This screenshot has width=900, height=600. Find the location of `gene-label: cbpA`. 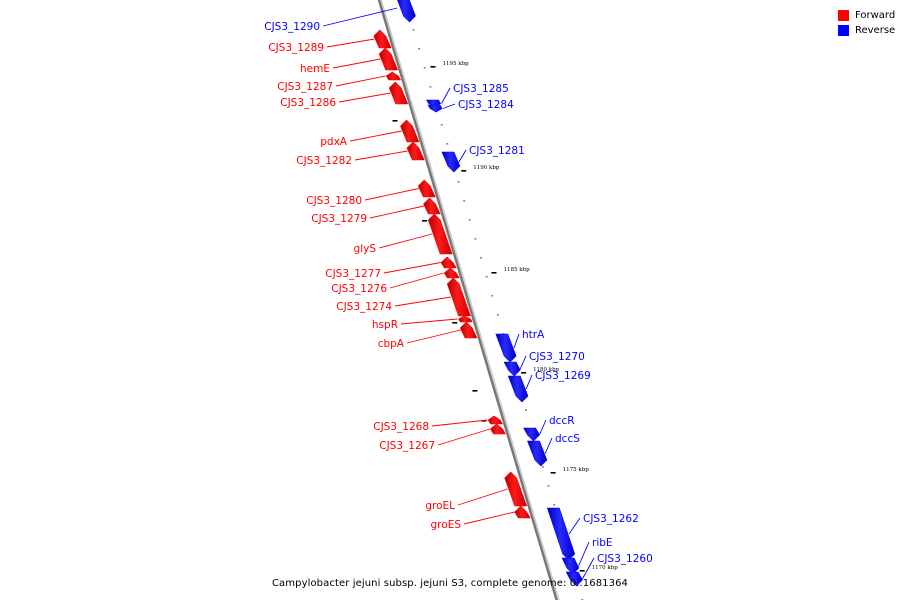

gene-label: cbpA is located at coordinates (391, 344).